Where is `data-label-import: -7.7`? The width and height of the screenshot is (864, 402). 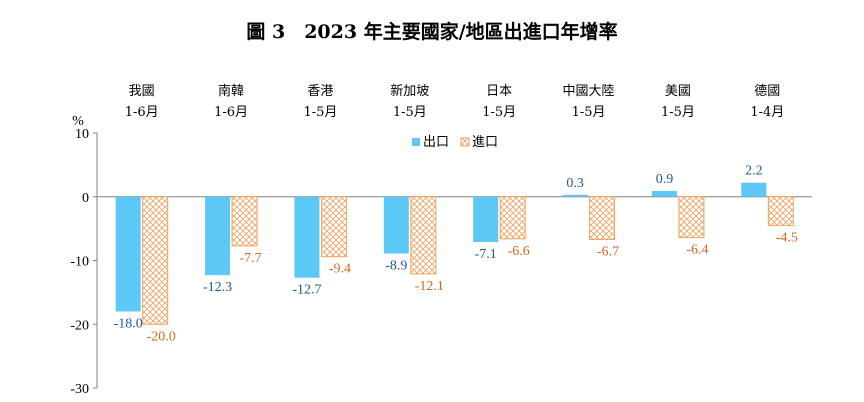 data-label-import: -7.7 is located at coordinates (250, 258).